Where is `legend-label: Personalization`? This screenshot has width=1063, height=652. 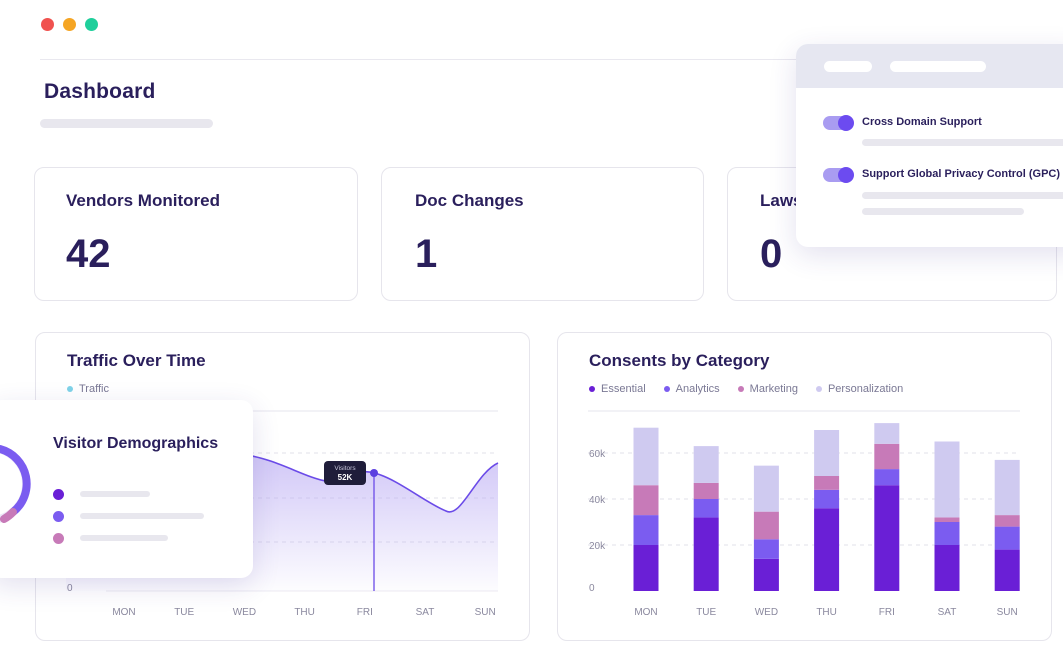
legend-label: Personalization is located at coordinates (865, 389).